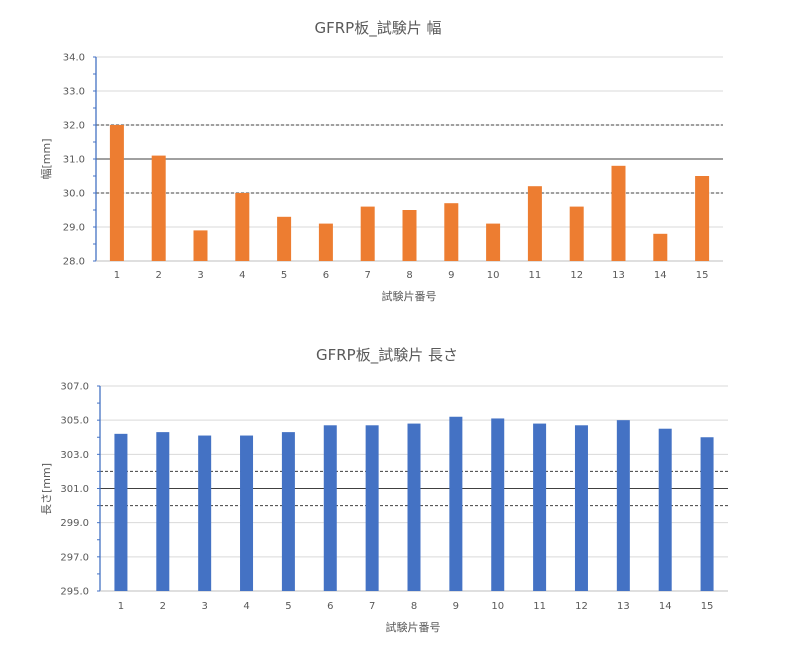  I want to click on y-tick-label: 28.0, so click(74, 262).